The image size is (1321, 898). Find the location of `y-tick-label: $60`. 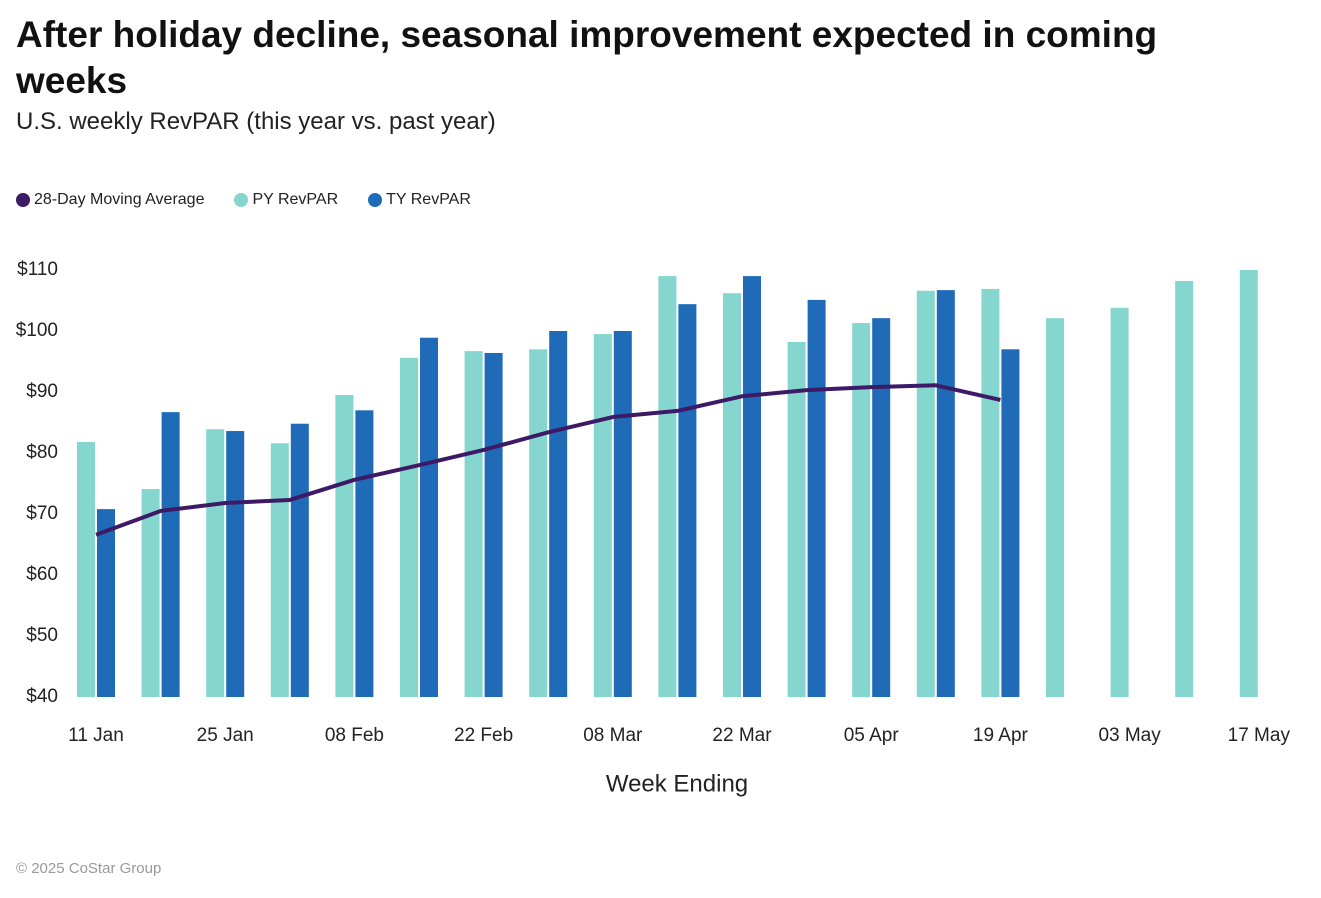

y-tick-label: $60 is located at coordinates (42, 574).